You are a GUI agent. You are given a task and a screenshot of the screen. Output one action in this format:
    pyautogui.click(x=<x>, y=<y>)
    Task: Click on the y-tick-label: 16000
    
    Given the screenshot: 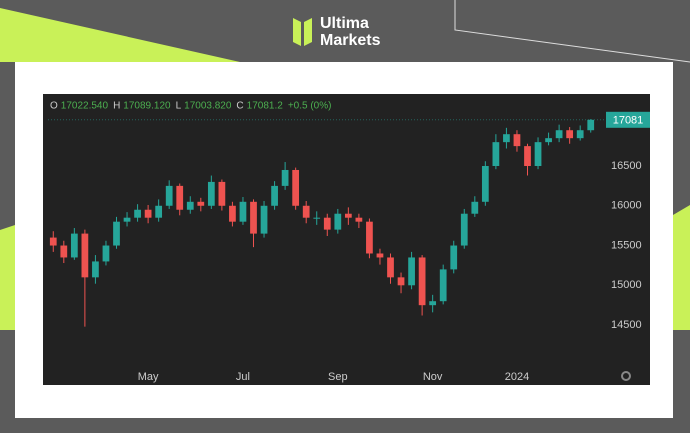 What is the action you would take?
    pyautogui.click(x=626, y=206)
    